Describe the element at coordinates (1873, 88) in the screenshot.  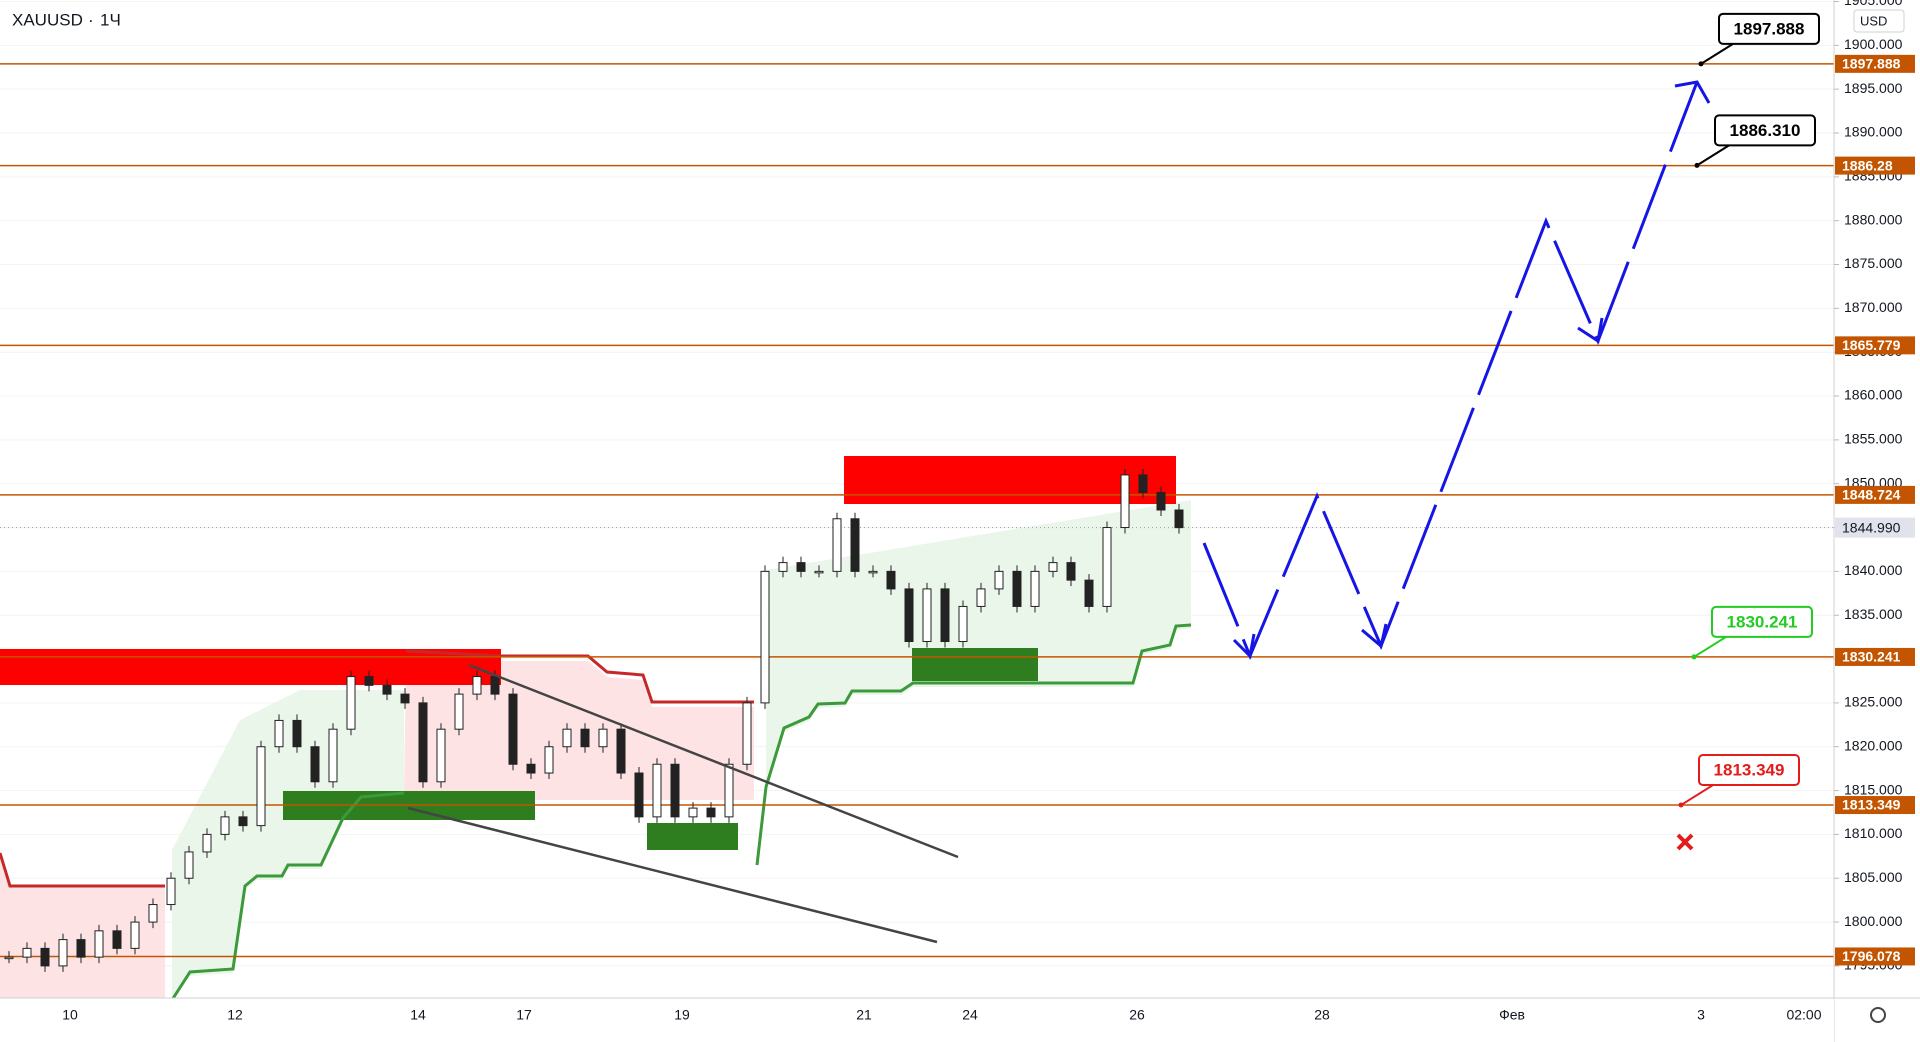
I see `y-tick-label: 1895.000` at that location.